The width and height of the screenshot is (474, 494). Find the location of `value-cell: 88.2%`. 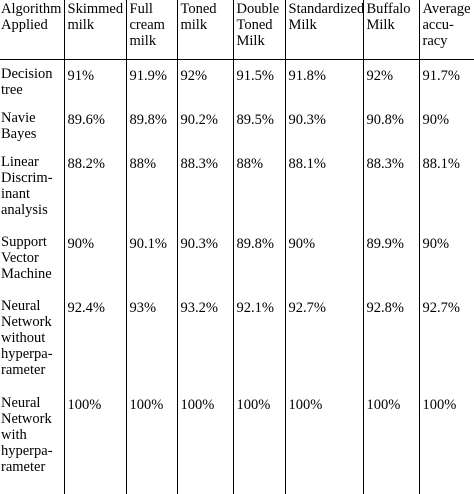

value-cell: 88.2% is located at coordinates (94, 188).